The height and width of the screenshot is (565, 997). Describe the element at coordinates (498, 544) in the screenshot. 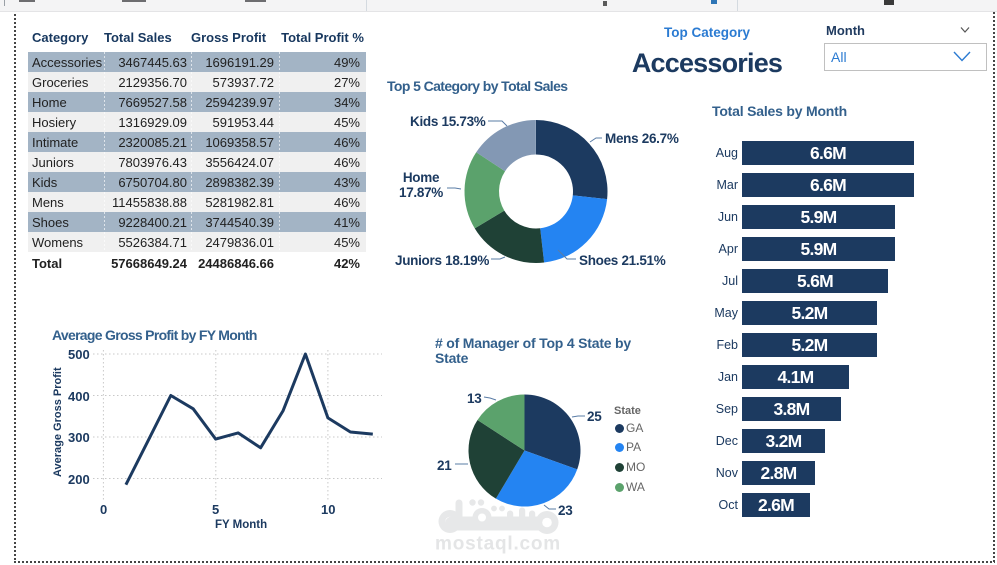

I see `svg-text: mostaql.com` at that location.